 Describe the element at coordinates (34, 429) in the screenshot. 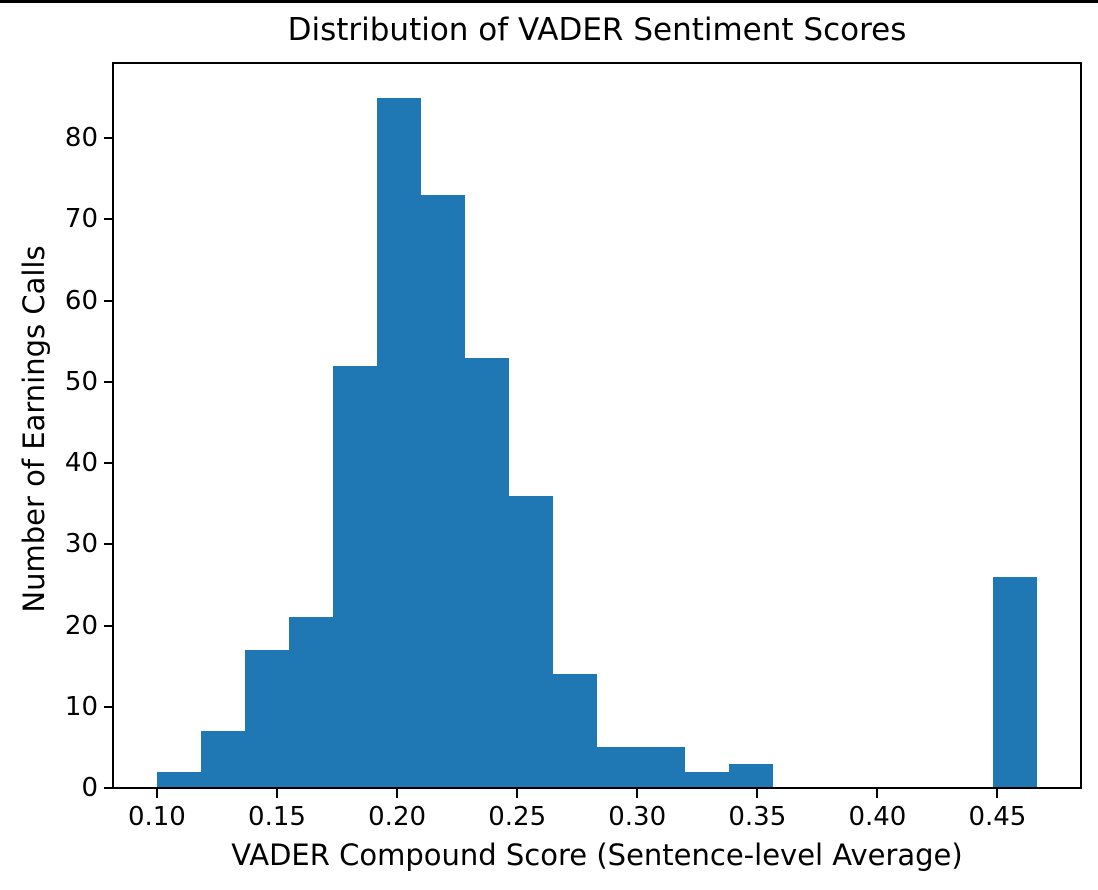

I see `y-axis-label-text: Number of Earnings Calls` at that location.